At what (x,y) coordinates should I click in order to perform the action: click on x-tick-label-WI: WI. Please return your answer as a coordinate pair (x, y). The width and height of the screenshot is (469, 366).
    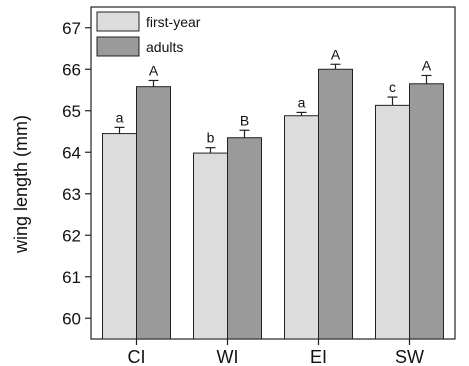
    Looking at the image, I should click on (228, 356).